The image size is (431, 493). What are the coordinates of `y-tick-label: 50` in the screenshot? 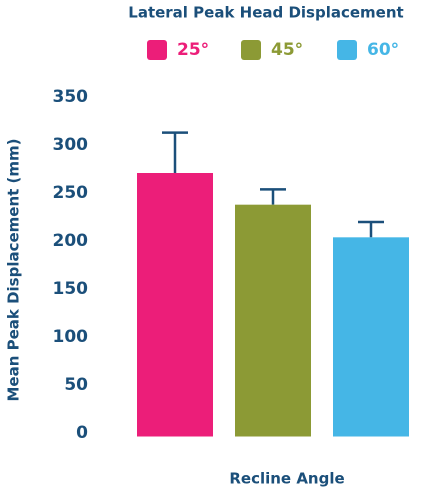 It's located at (76, 385).